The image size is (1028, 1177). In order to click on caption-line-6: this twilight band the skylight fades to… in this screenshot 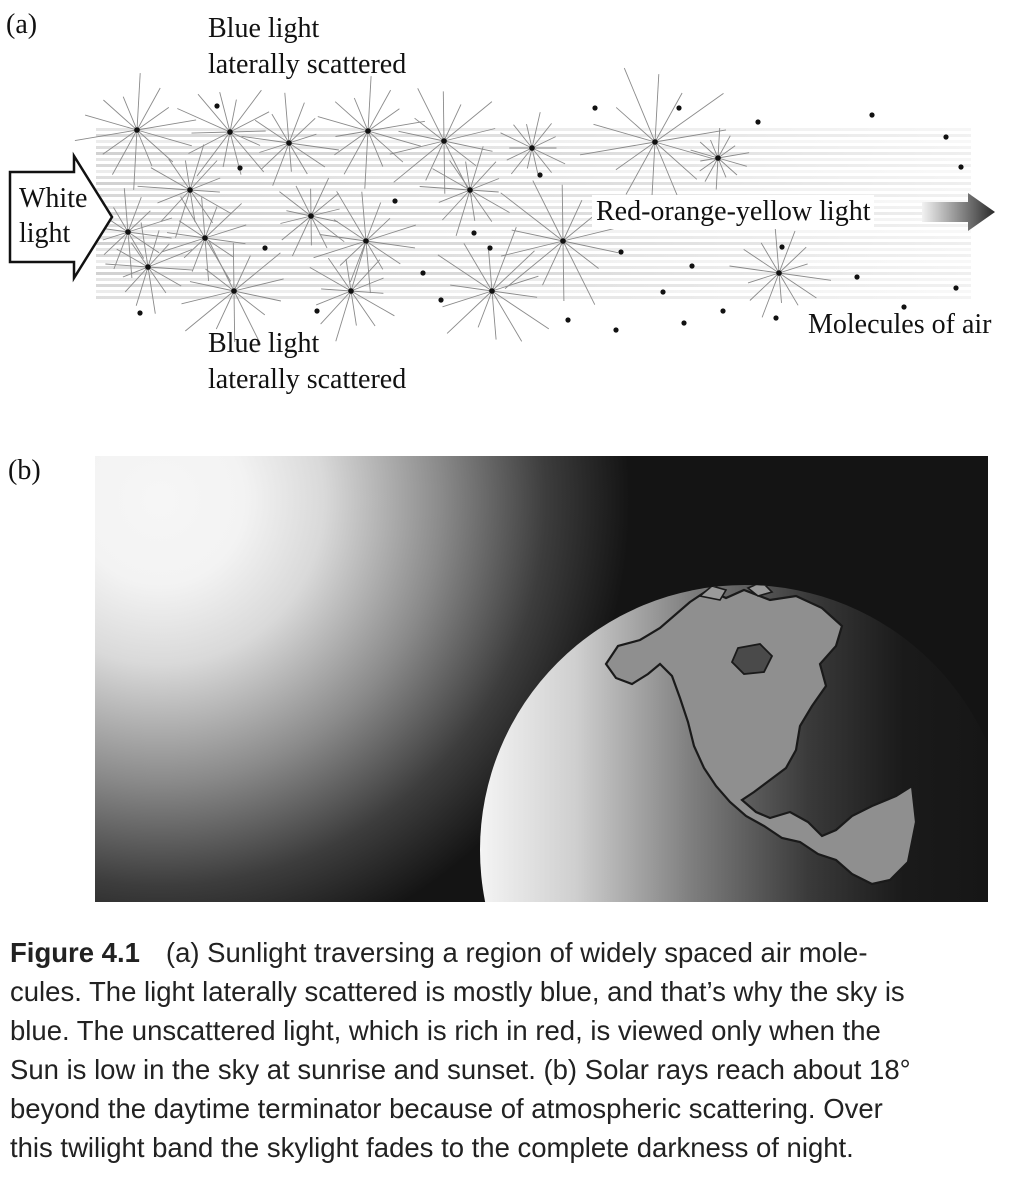, I will do `click(432, 1147)`.